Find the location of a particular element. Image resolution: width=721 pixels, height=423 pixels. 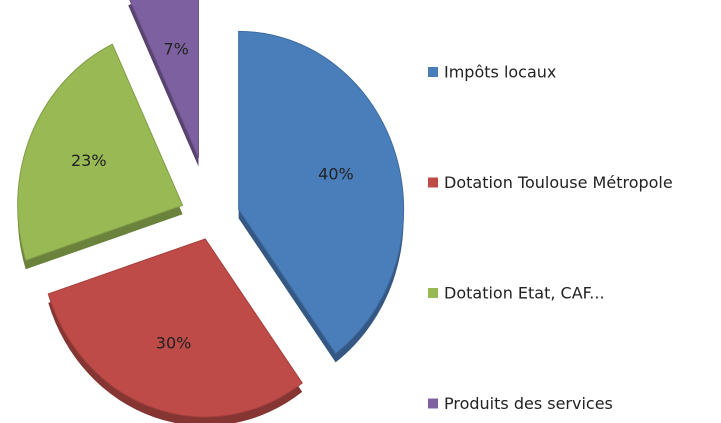

legend-label: Produits des services is located at coordinates (528, 403).